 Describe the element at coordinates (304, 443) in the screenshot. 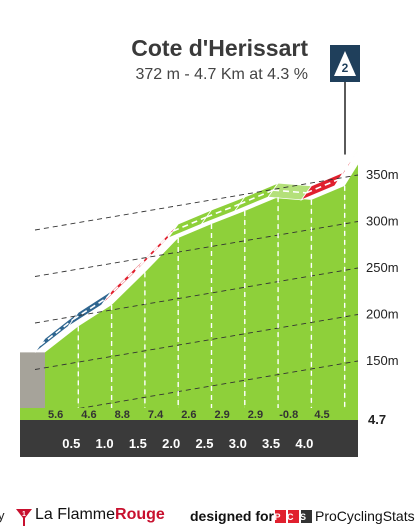

I see `km-label: 4.0` at that location.